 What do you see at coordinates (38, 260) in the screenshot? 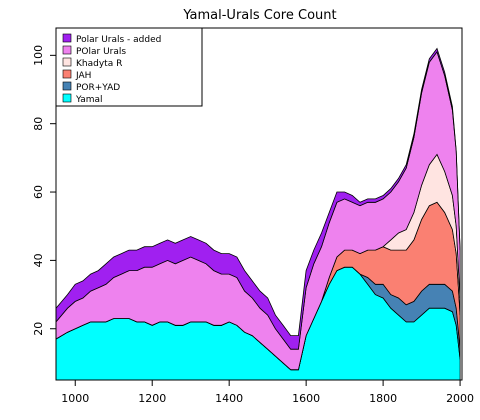
I see `y-tick-label: 40` at bounding box center [38, 260].